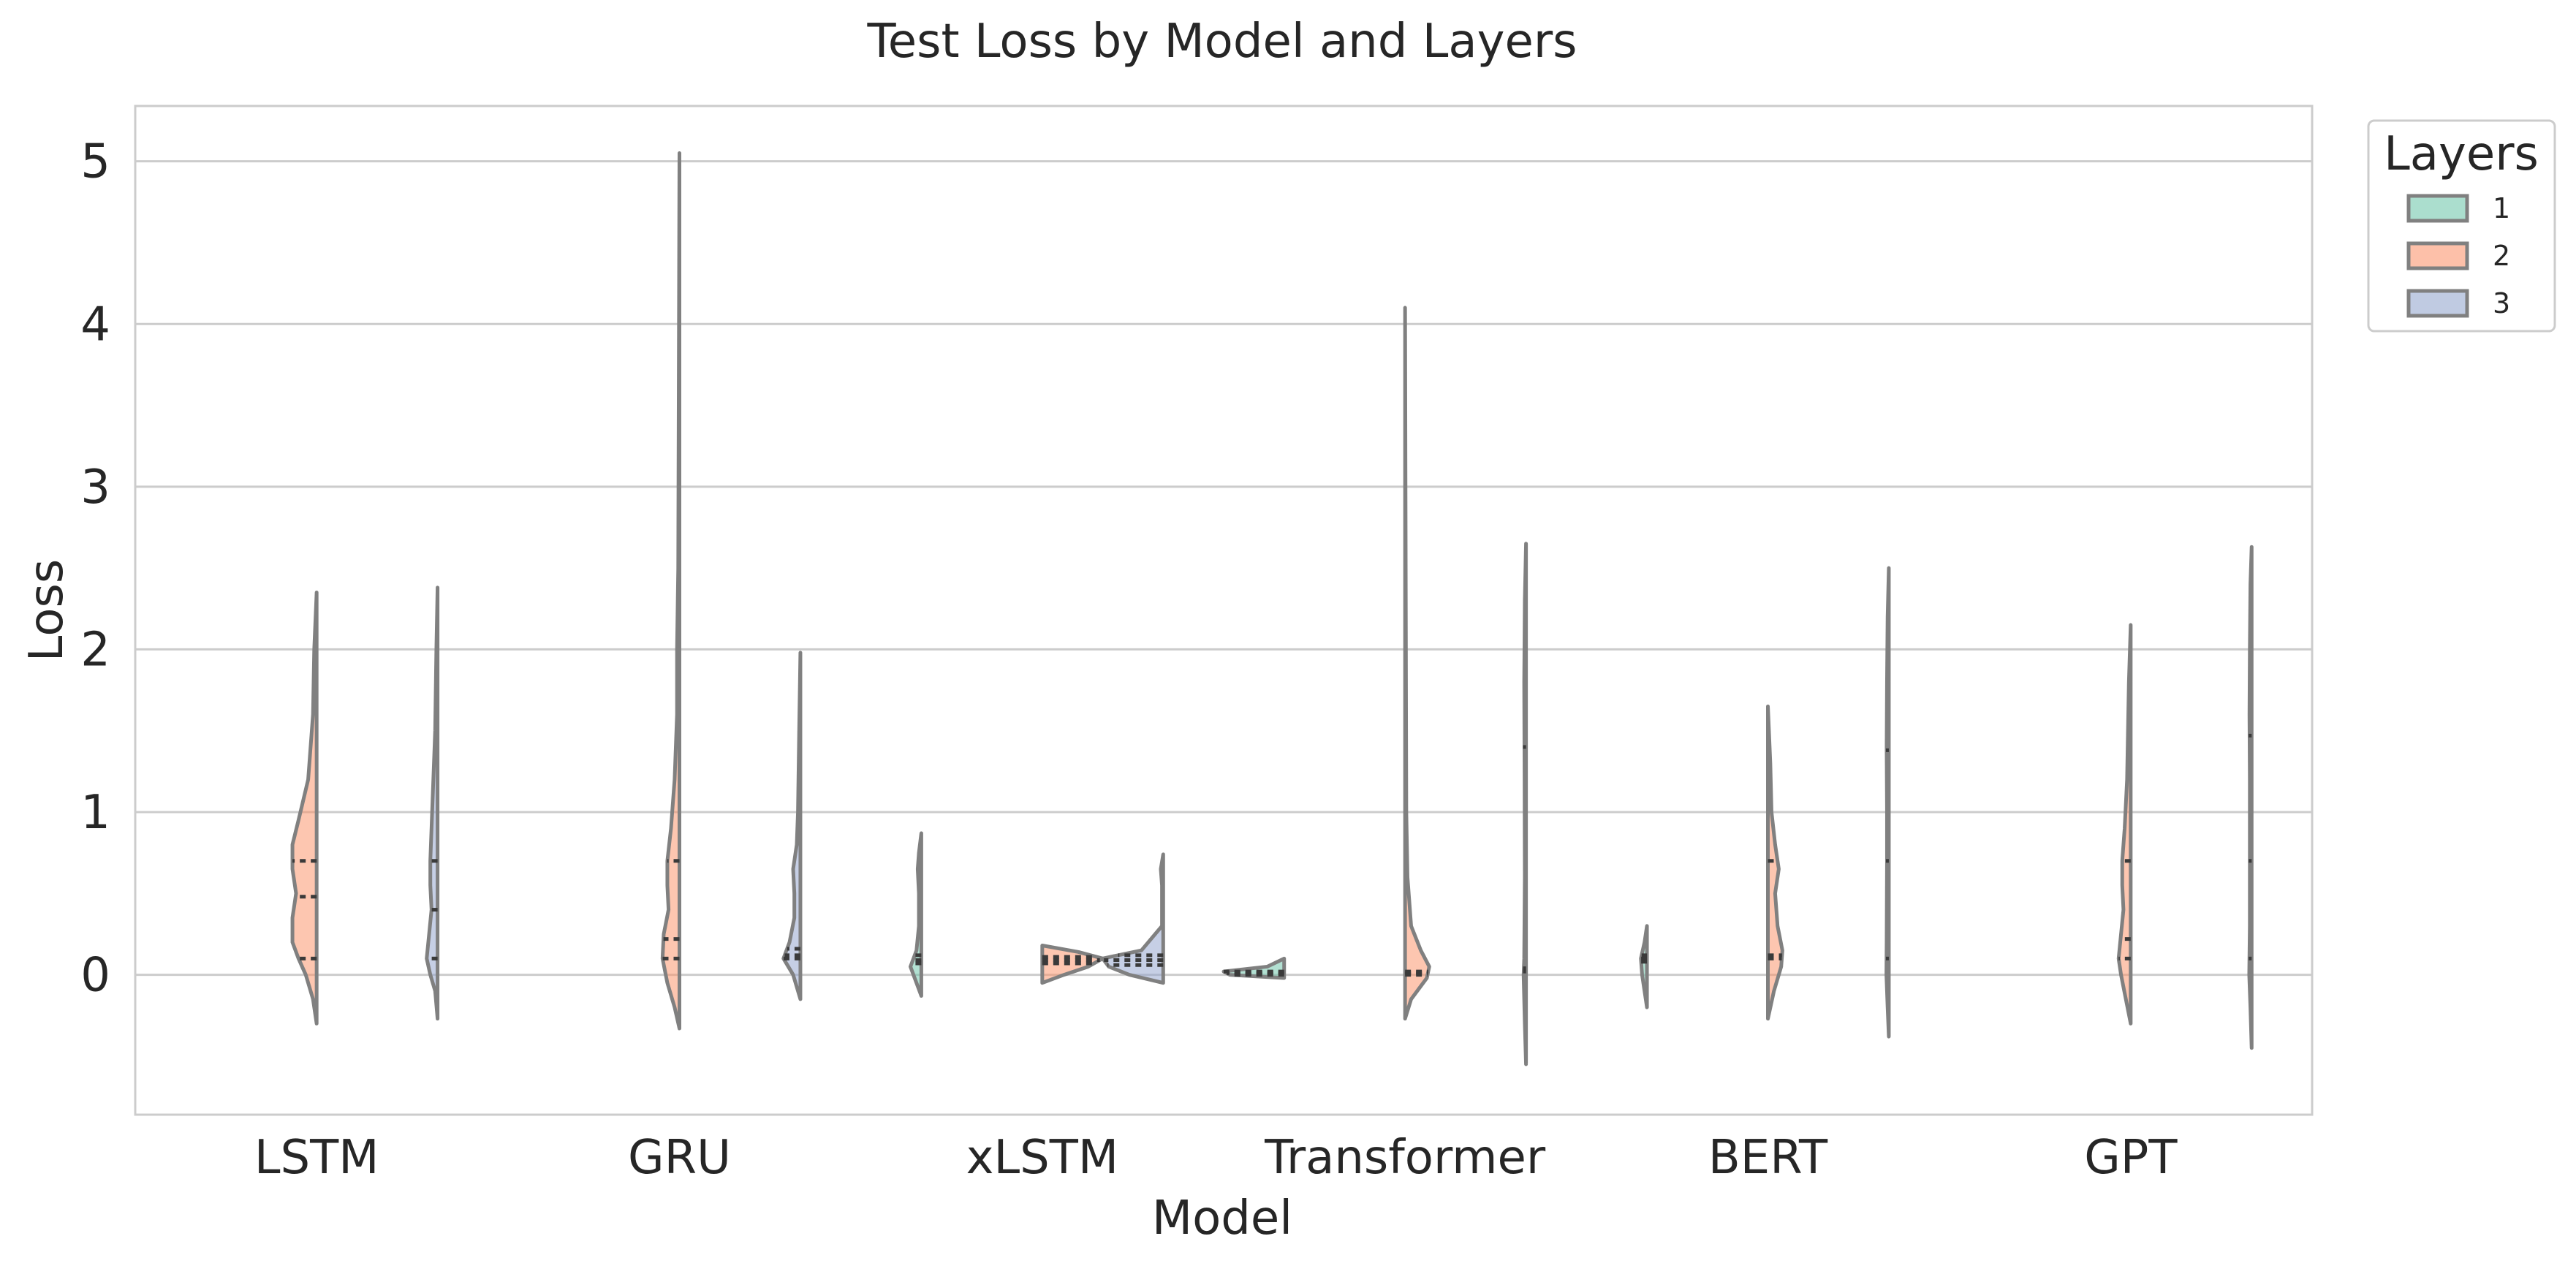 Image resolution: width=2576 pixels, height=1266 pixels. What do you see at coordinates (95, 569) in the screenshot?
I see `y-axis: 0 1 2 3 4 5` at bounding box center [95, 569].